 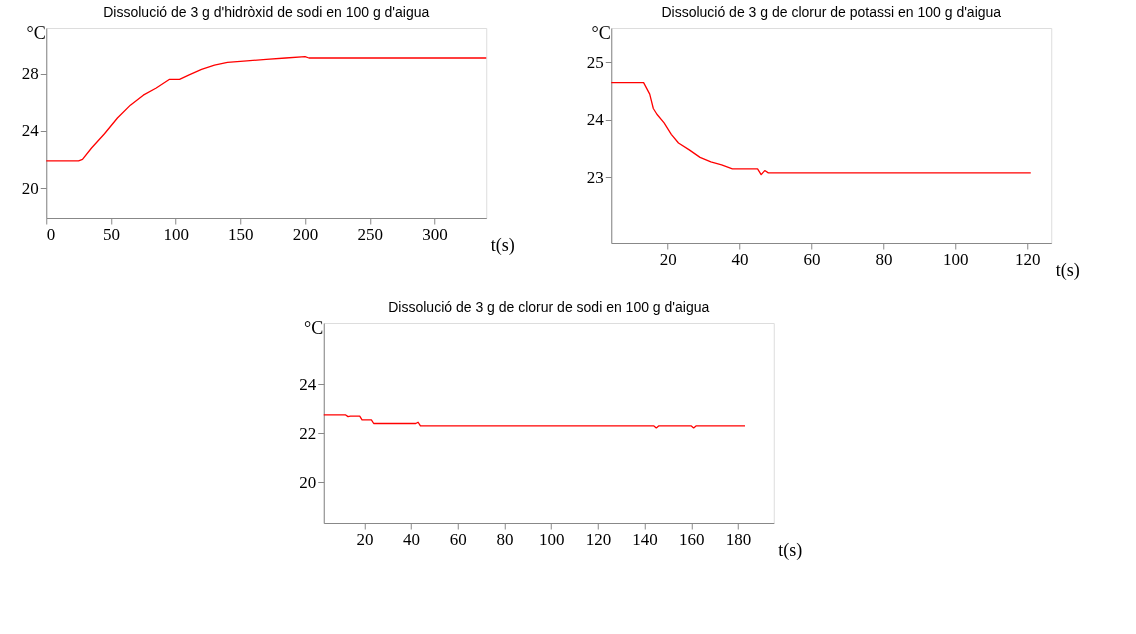 I want to click on y-tick-label: 23, so click(x=595, y=177).